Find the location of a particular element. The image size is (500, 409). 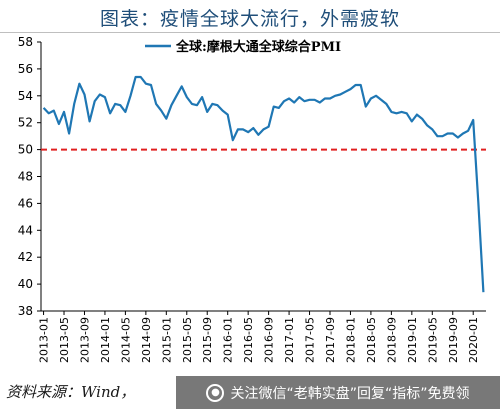

x-tick-label: 2013-01 is located at coordinates (44, 340).